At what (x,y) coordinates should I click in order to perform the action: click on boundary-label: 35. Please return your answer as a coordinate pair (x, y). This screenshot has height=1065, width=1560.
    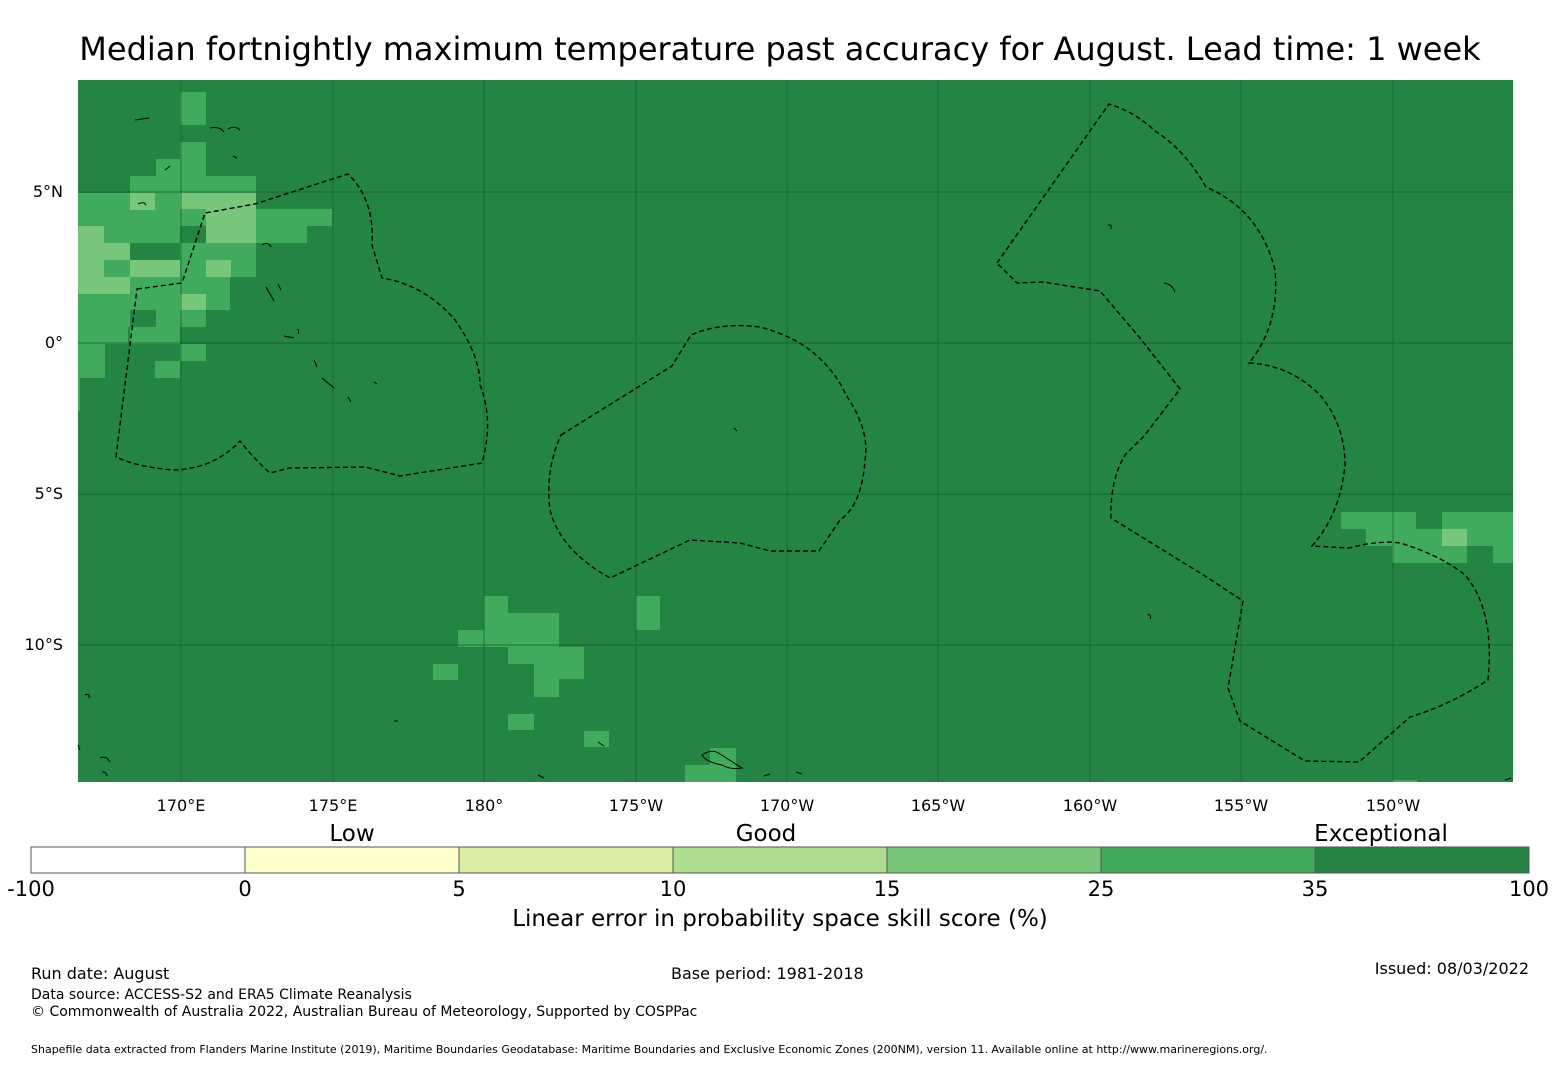
    Looking at the image, I should click on (1315, 889).